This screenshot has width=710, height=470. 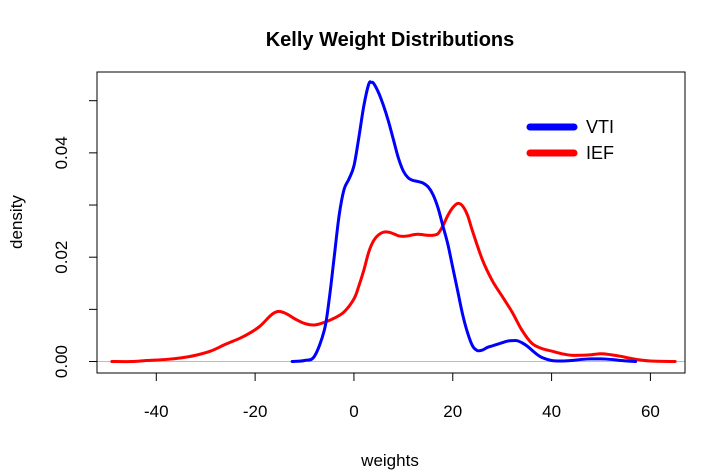 What do you see at coordinates (61, 152) in the screenshot?
I see `y-tick-label: 0.04` at bounding box center [61, 152].